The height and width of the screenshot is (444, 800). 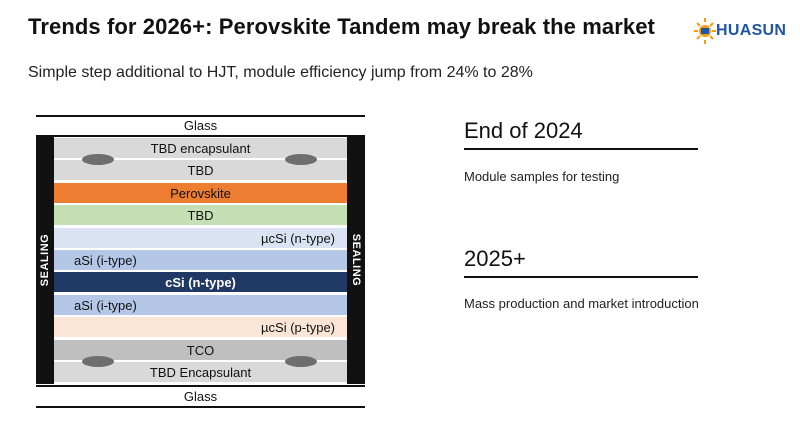 I want to click on layer-ucsi-n: µcSi (n-type), so click(x=200, y=238).